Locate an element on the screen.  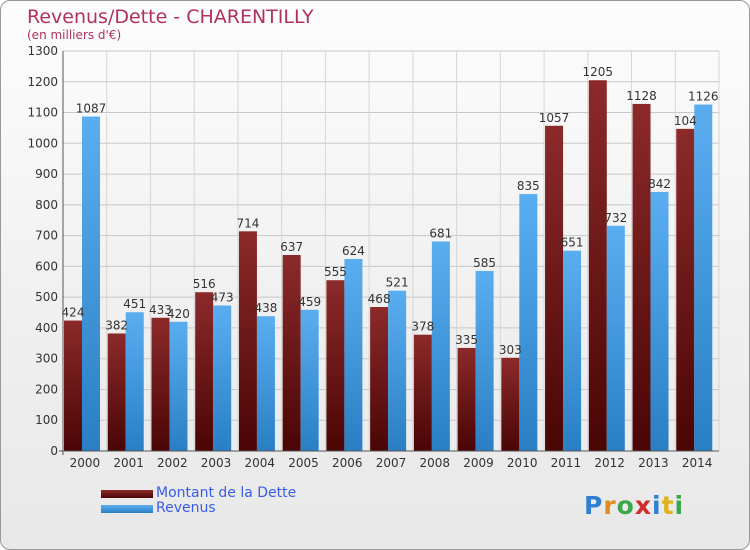
y-tick-label: 1000 is located at coordinates (42, 143).